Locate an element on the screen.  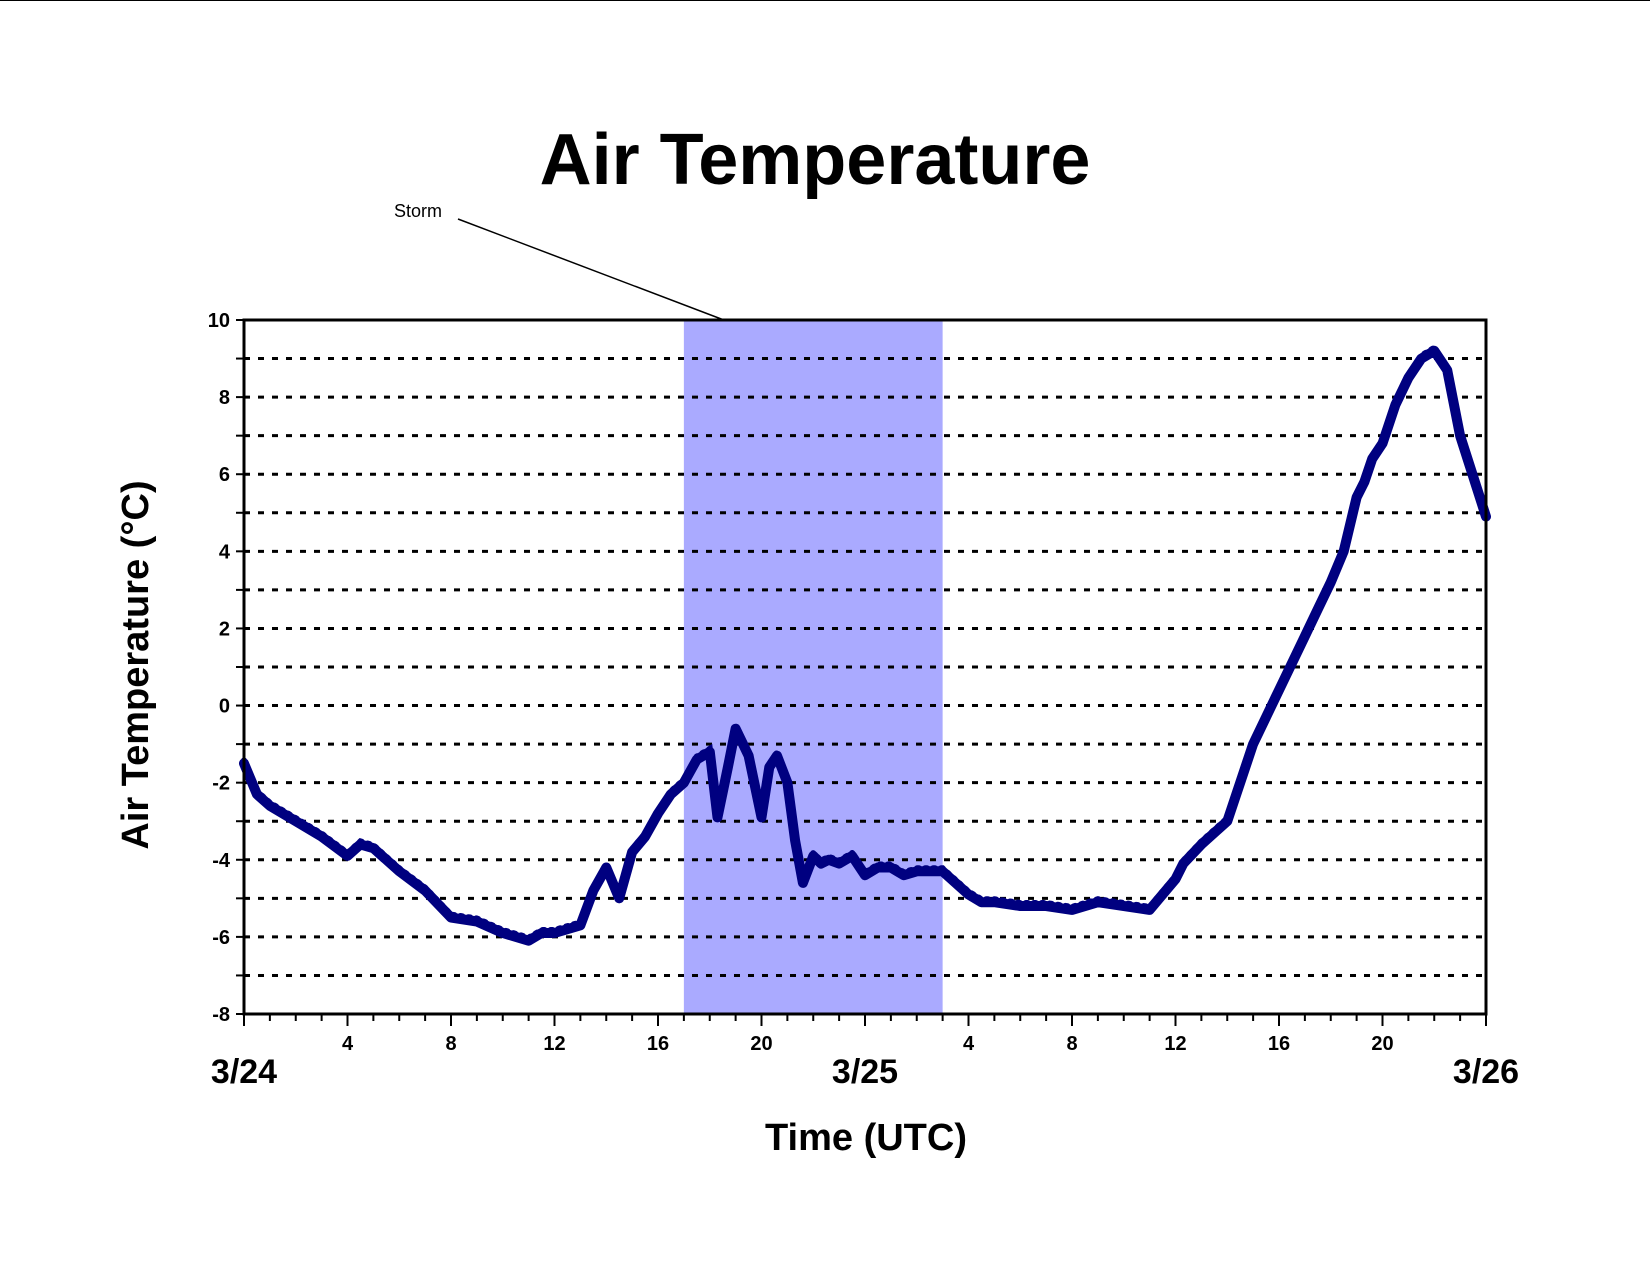
x-axis-title: Time (UTC) is located at coordinates (866, 1138).